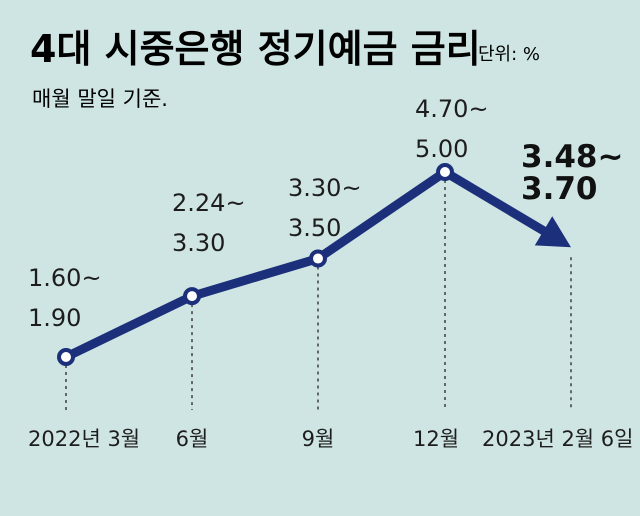  Describe the element at coordinates (84, 439) in the screenshot. I see `x-tick-label: 2022년 3월` at that location.